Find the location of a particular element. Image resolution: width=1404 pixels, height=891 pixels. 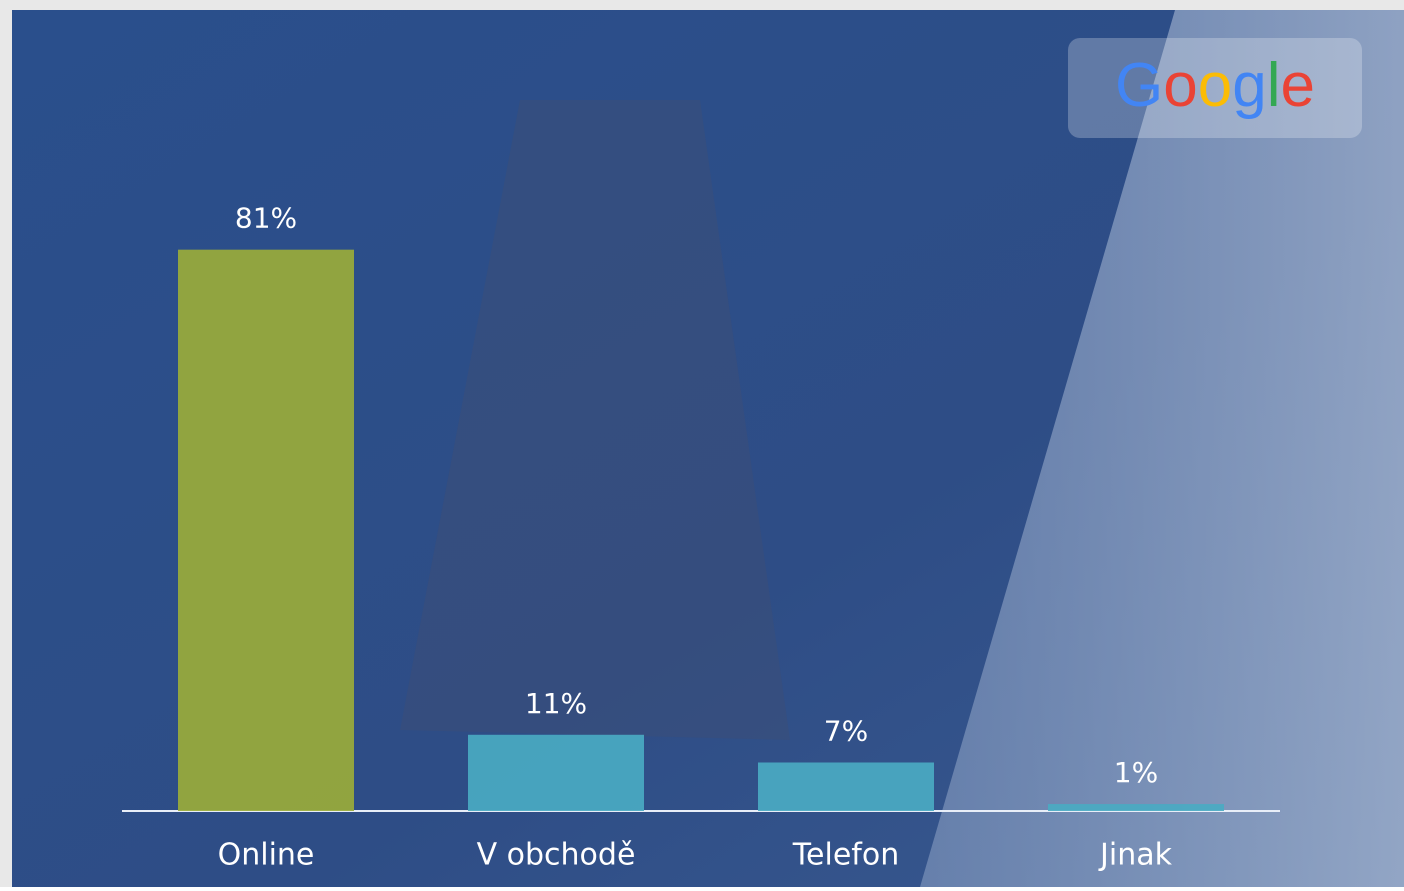

value-label: 11% is located at coordinates (556, 703).